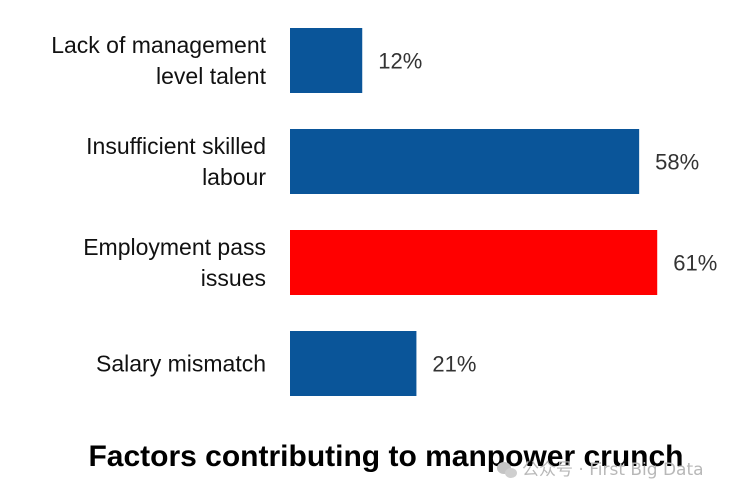 This screenshot has height=499, width=755. What do you see at coordinates (211, 76) in the screenshot?
I see `category-label-0-line-1: level talent` at bounding box center [211, 76].